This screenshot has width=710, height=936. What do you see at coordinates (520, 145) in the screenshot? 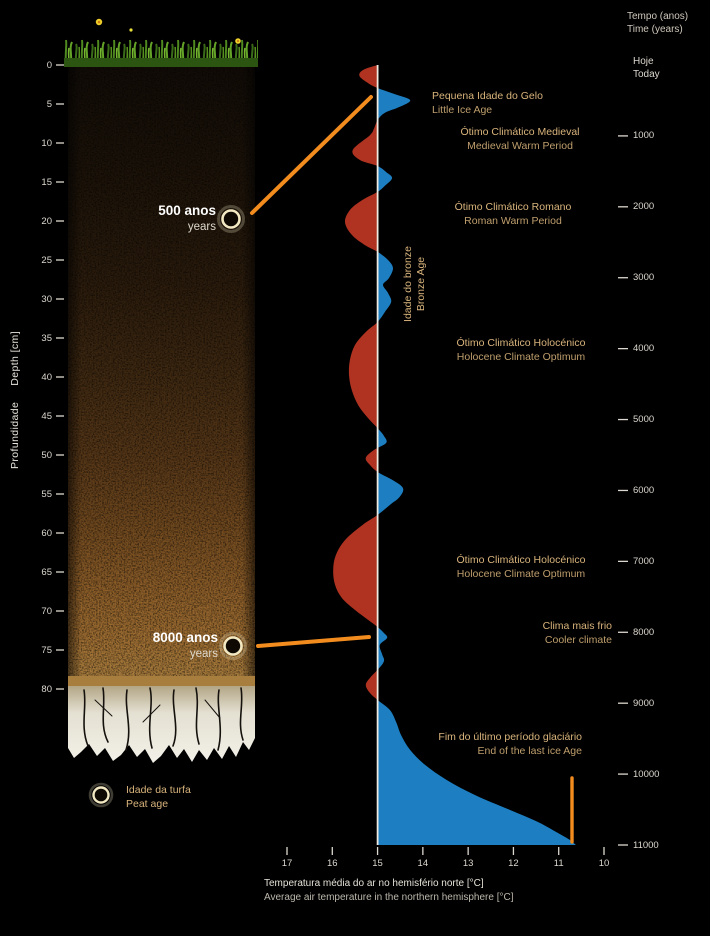
I see `annotation-line-en: Medieval Warm Period` at bounding box center [520, 145].